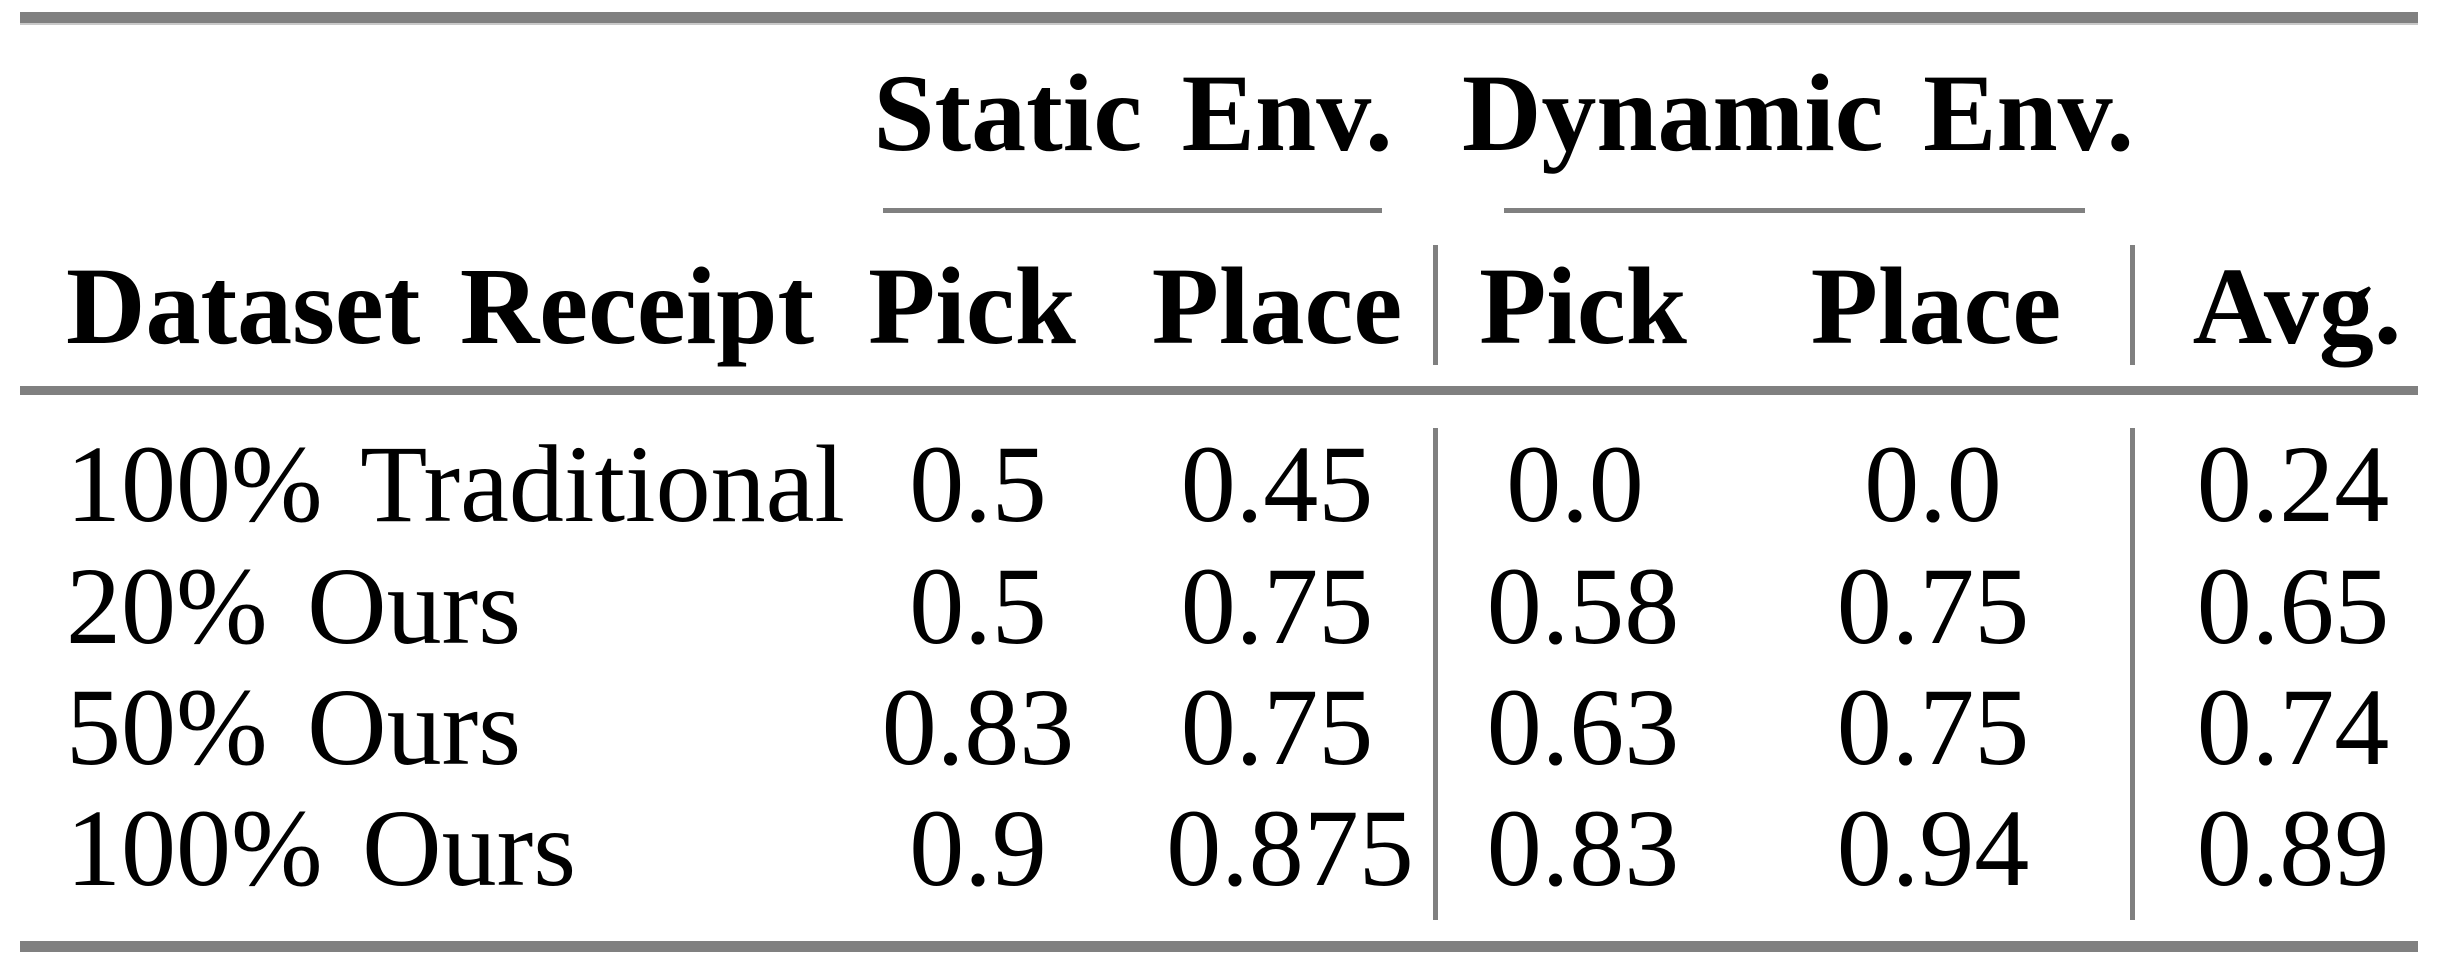 This screenshot has height=966, width=2440. Describe the element at coordinates (321, 848) in the screenshot. I see `row-label: 100% Ours` at that location.